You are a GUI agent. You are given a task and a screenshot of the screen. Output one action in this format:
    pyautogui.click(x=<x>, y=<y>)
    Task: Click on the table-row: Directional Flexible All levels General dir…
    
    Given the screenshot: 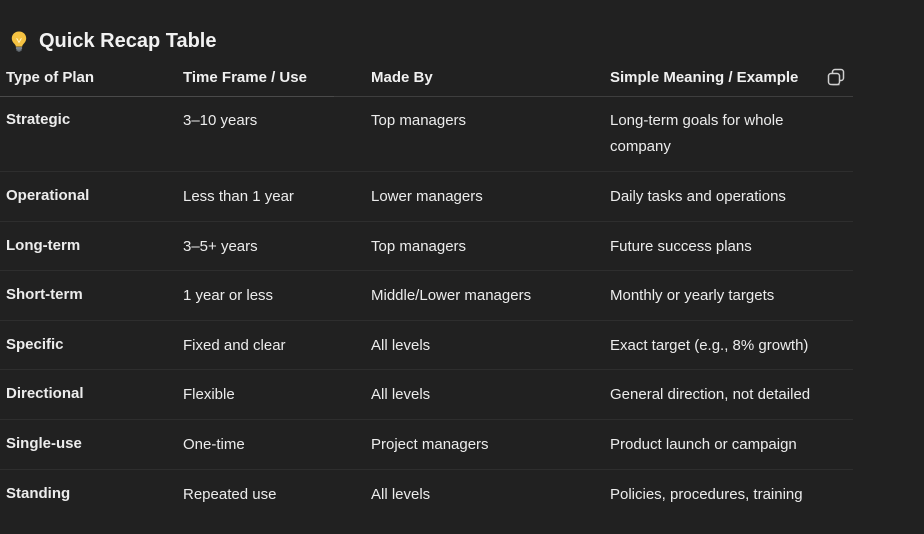 What is the action you would take?
    pyautogui.click(x=430, y=395)
    